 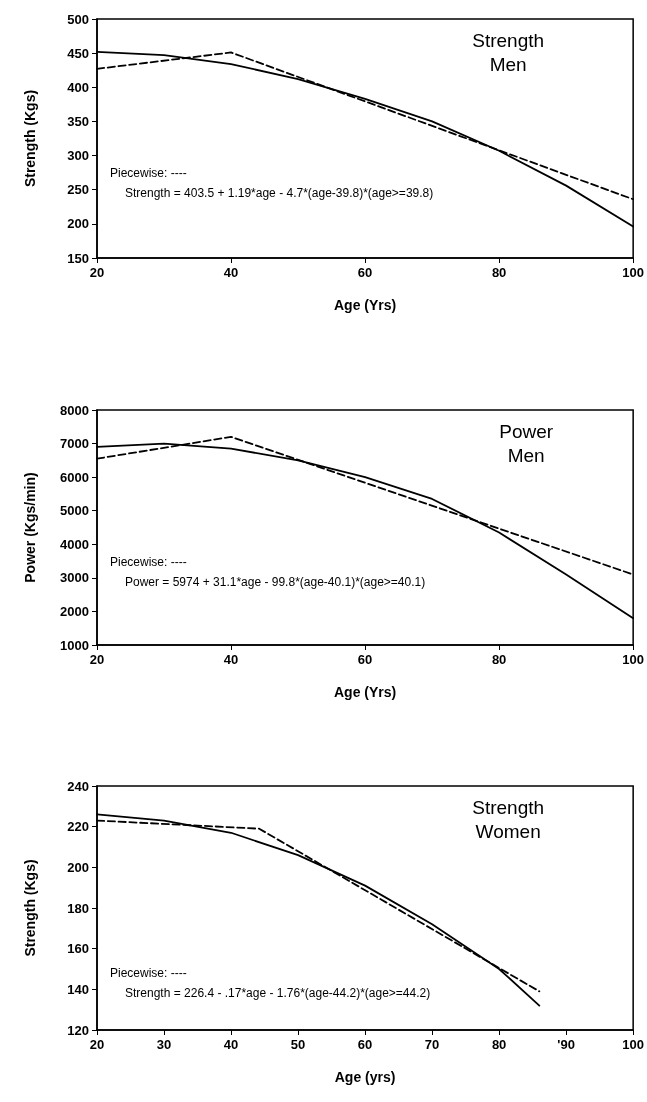 What do you see at coordinates (78, 1030) in the screenshot?
I see `y-tick-label: 120` at bounding box center [78, 1030].